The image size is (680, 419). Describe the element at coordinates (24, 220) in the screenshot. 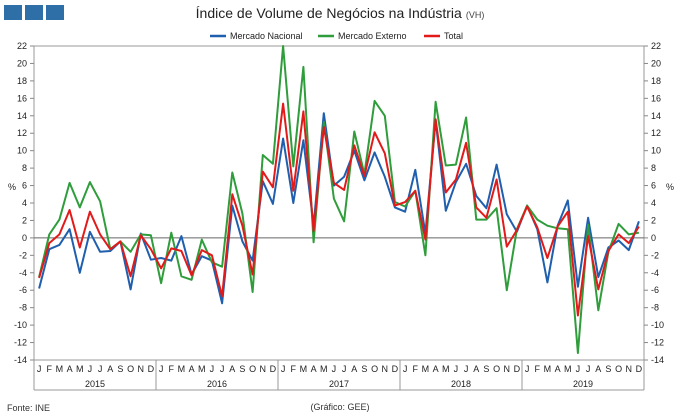

I see `y-tick-label-left: 2` at that location.